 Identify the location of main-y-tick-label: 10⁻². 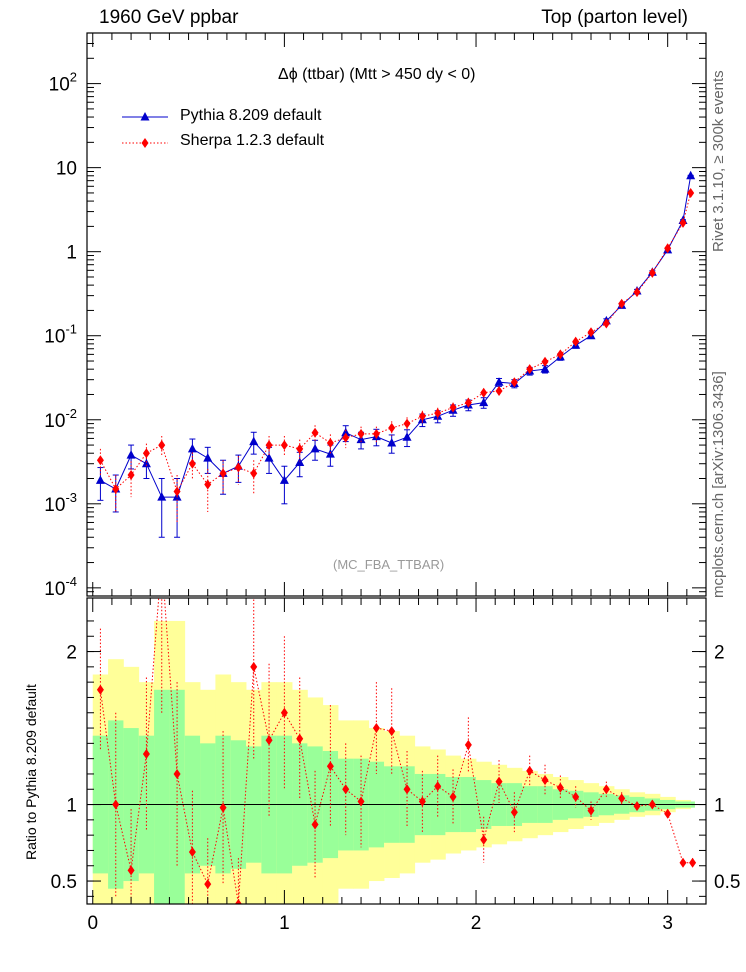
(60, 419).